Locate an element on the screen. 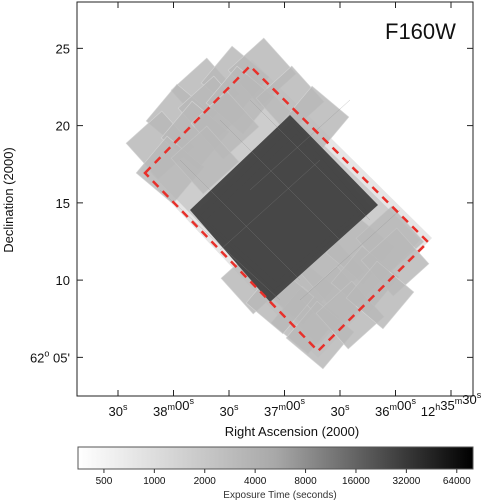  colorbar-tick-label: 64000 is located at coordinates (457, 481).